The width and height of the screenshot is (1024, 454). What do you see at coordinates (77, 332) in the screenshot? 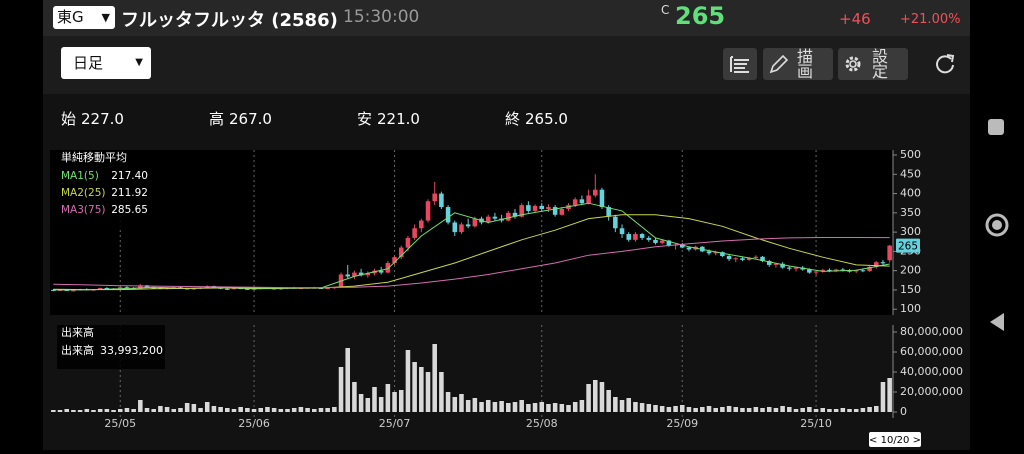
I see `legend-title: 出来高` at bounding box center [77, 332].